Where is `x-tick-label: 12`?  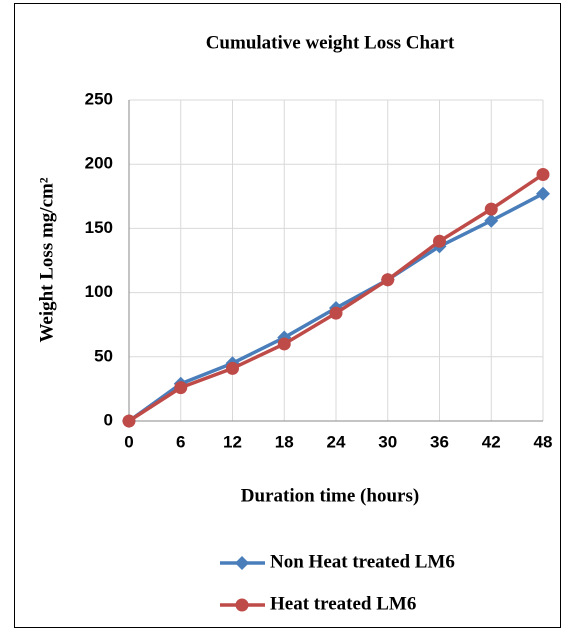
x-tick-label: 12 is located at coordinates (232, 441).